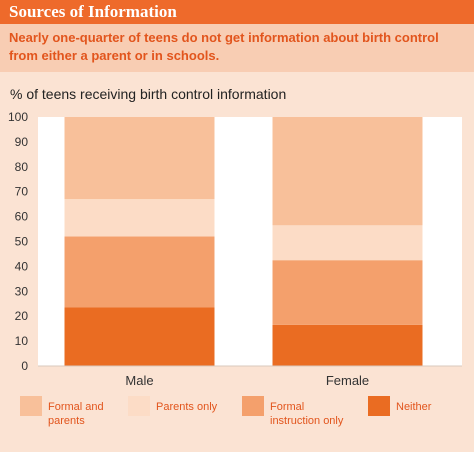 This screenshot has width=474, height=452. Describe the element at coordinates (139, 380) in the screenshot. I see `x-tick-label: Male` at that location.